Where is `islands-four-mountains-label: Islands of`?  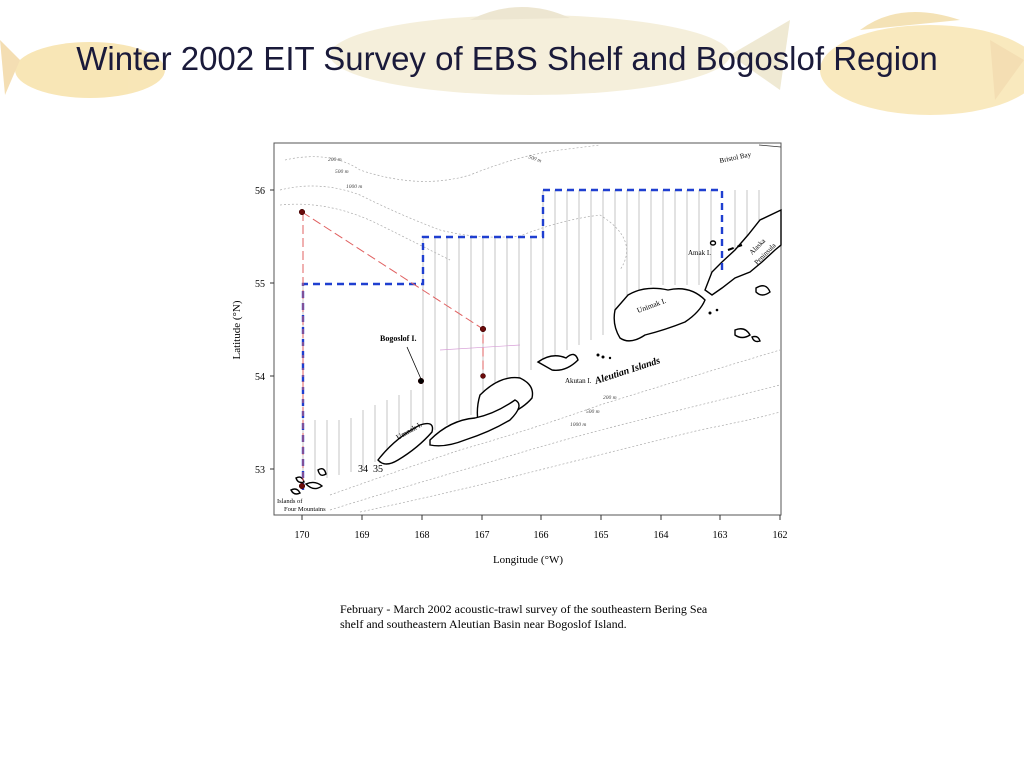
islands-four-mountains-label: Islands of is located at coordinates (290, 501).